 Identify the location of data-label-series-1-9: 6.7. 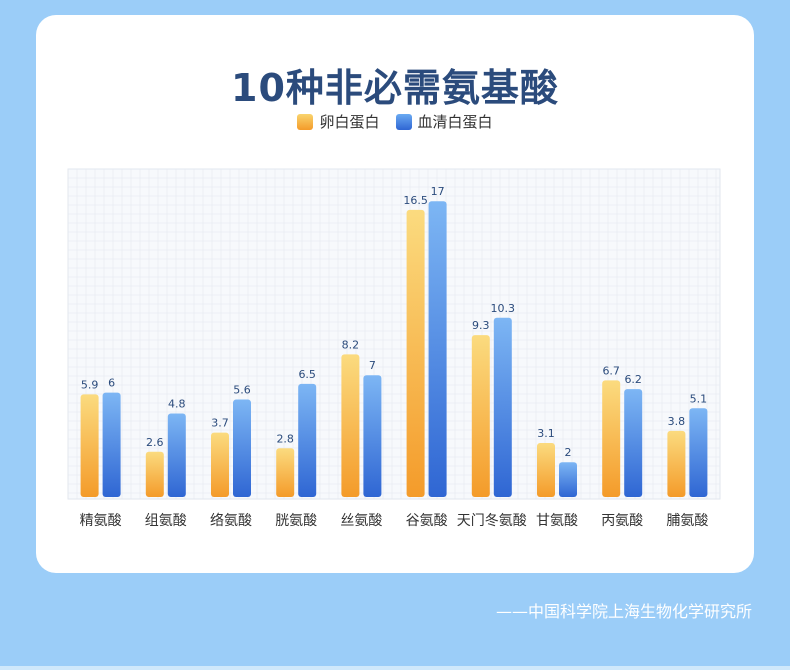
(611, 370).